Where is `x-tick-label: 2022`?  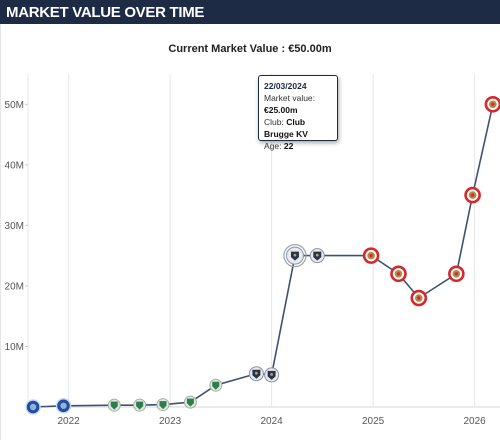 x-tick-label: 2022 is located at coordinates (68, 421).